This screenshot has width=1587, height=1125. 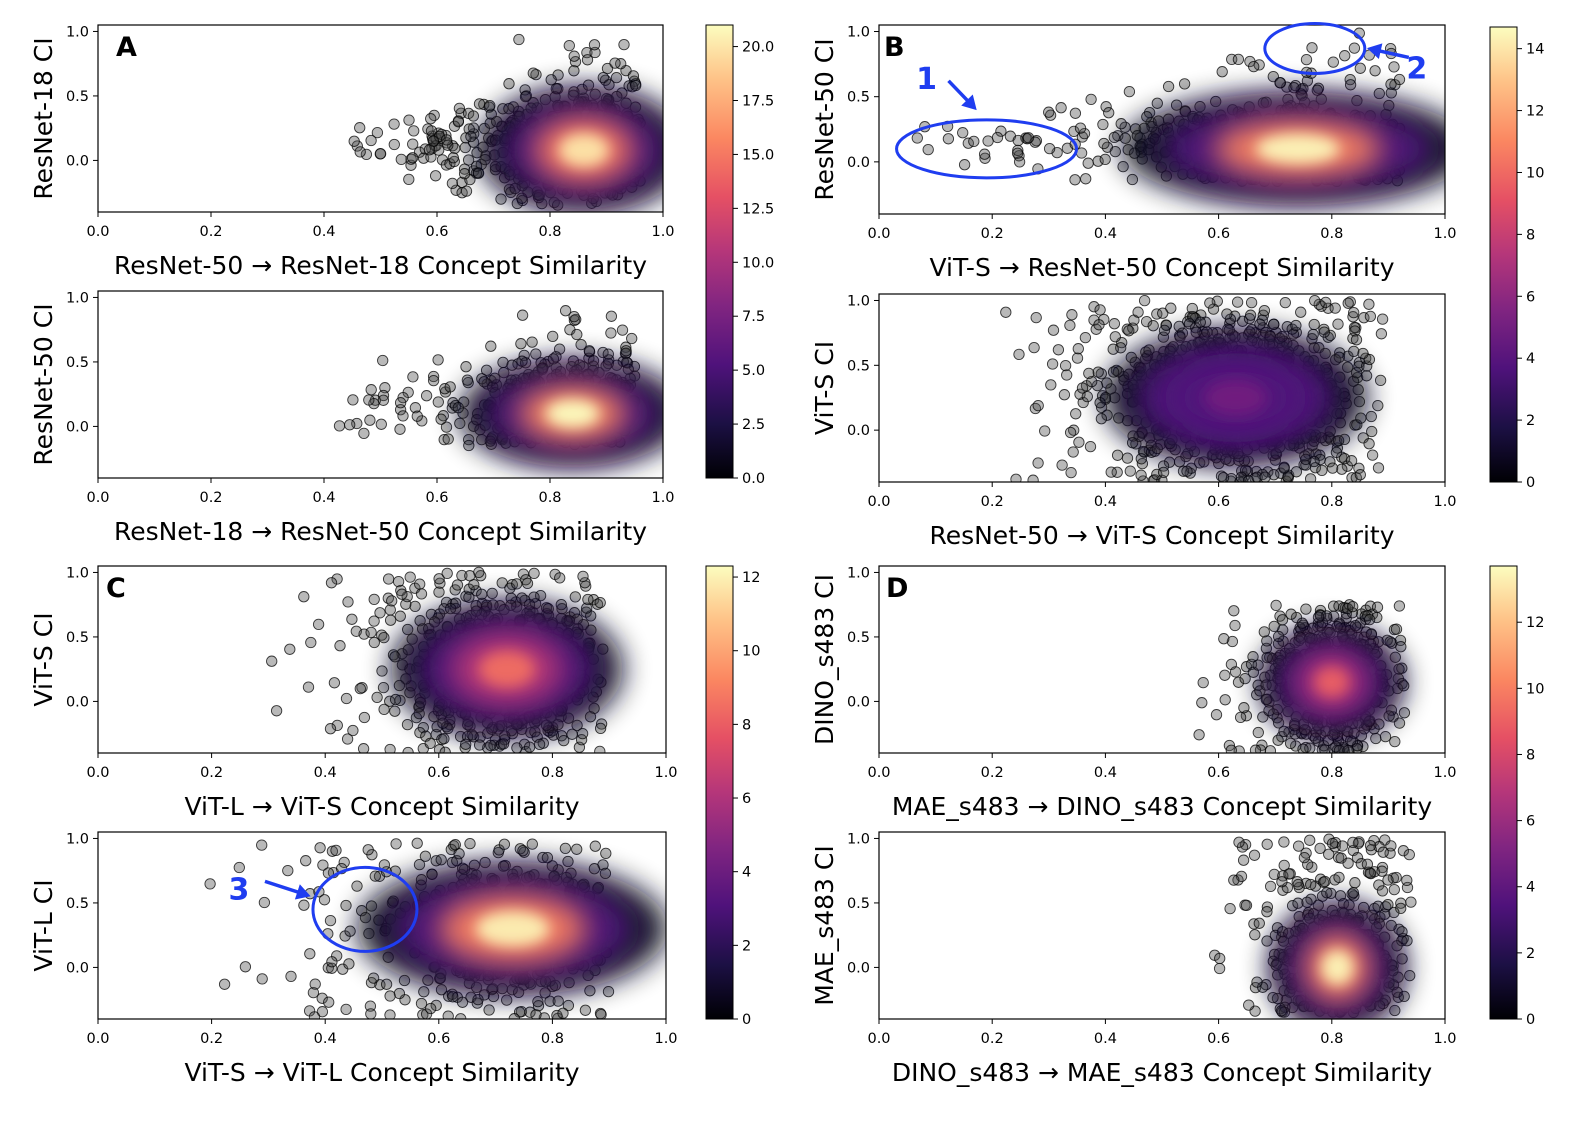 I want to click on x-tick-label: 0.2, so click(x=211, y=773).